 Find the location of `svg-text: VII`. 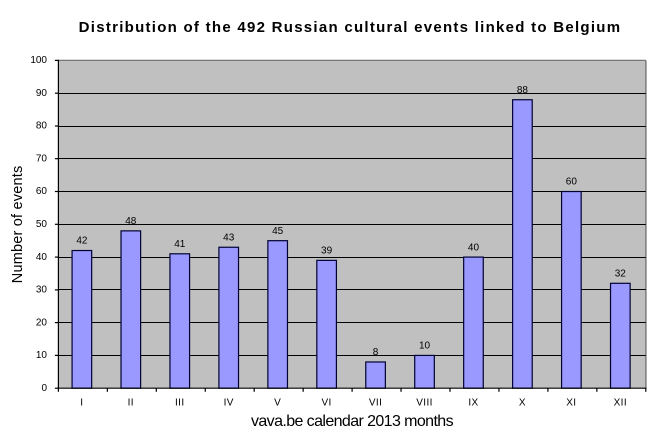

svg-text: VII is located at coordinates (375, 403).